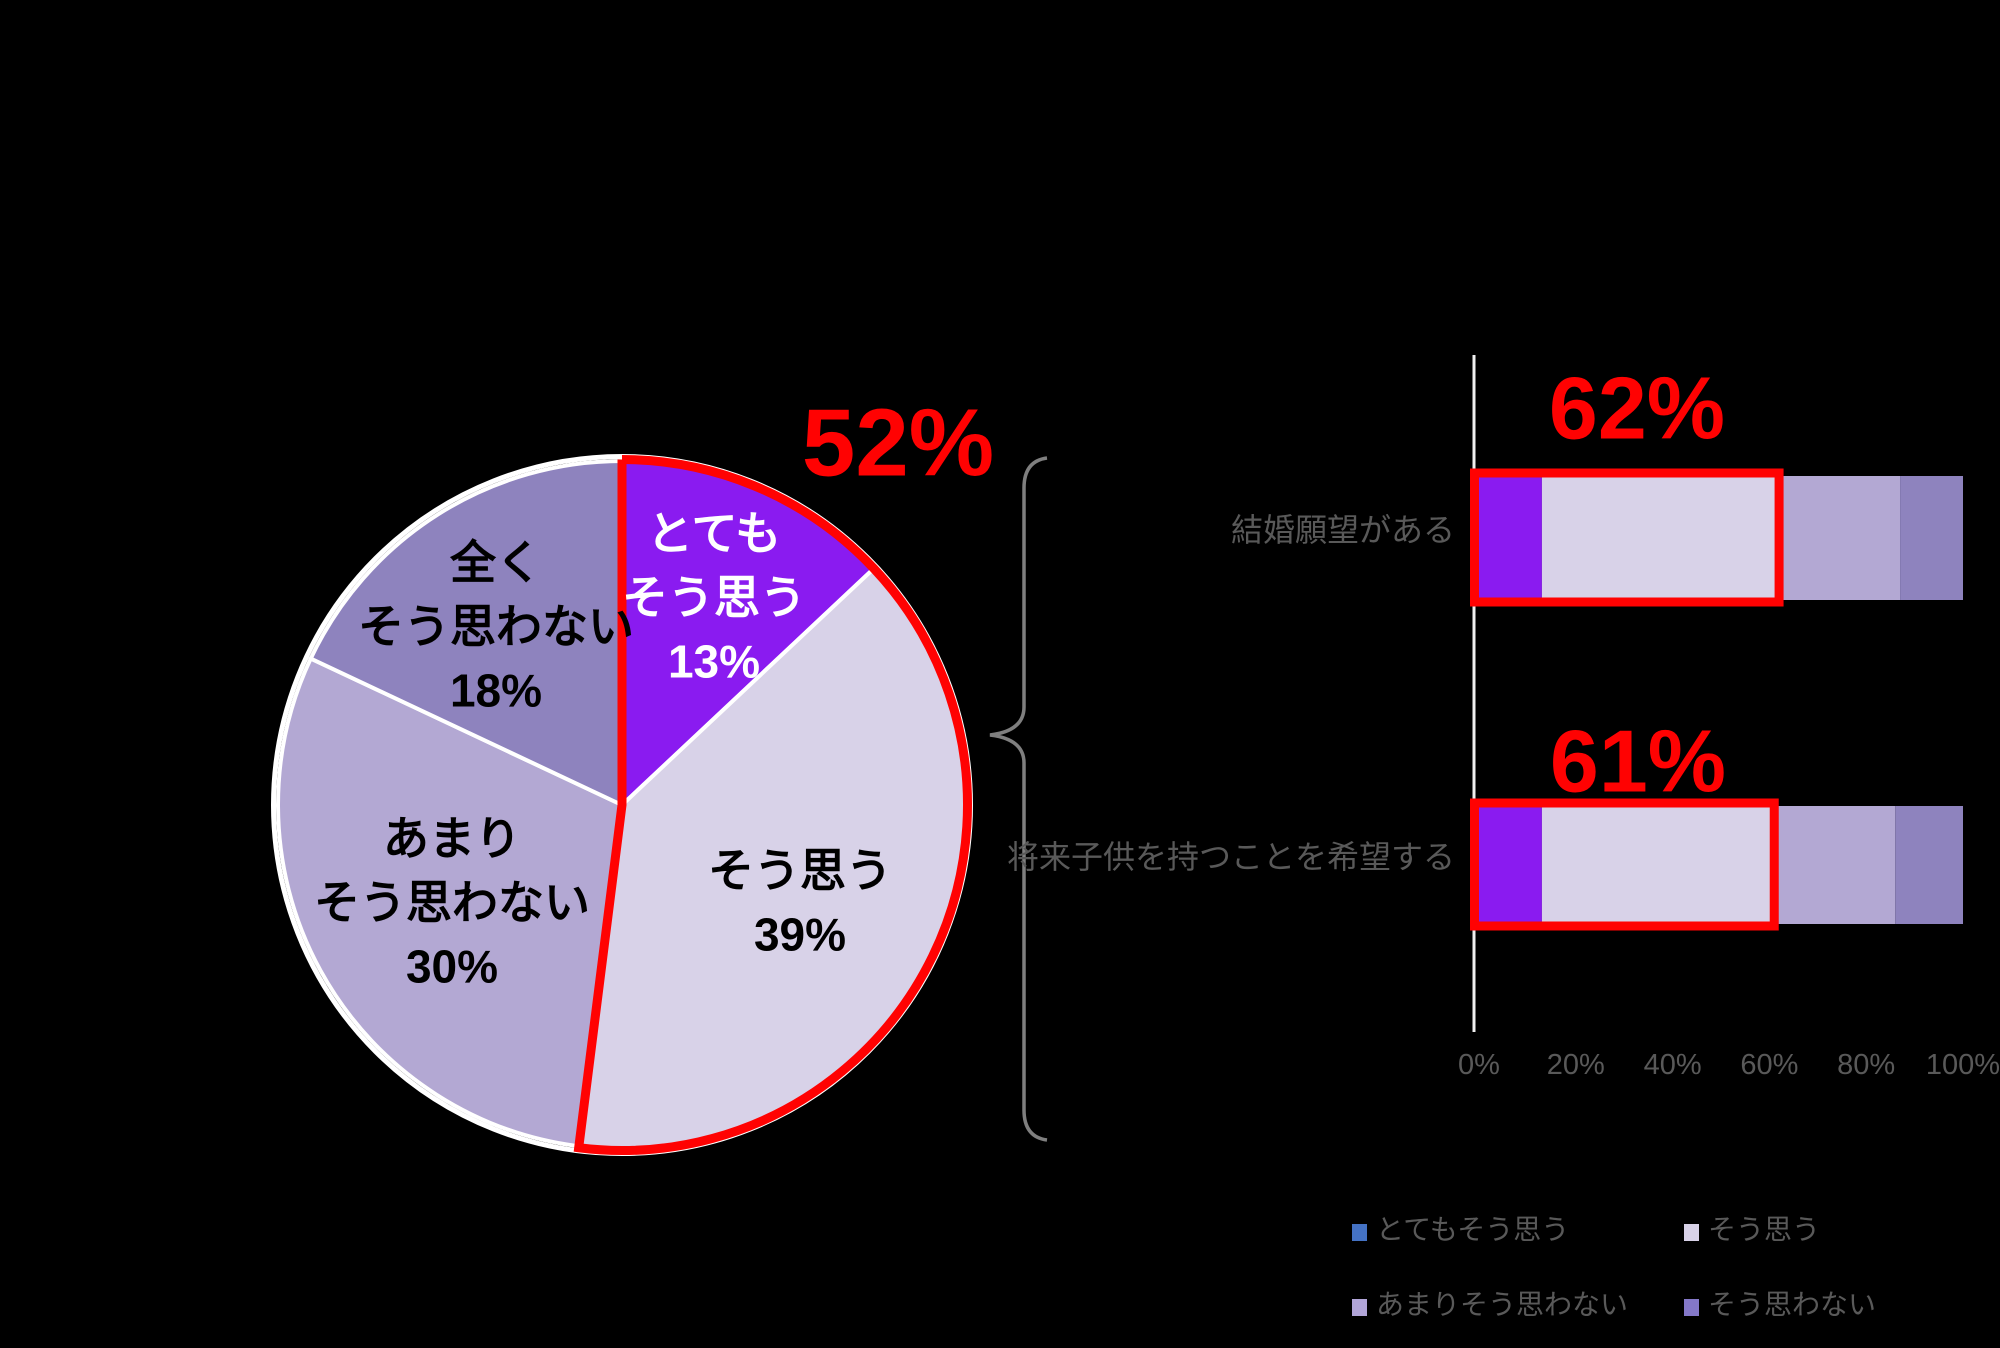 The width and height of the screenshot is (2000, 1348). Describe the element at coordinates (1638, 761) in the screenshot. I see `bar-annotation-1: 61%` at that location.